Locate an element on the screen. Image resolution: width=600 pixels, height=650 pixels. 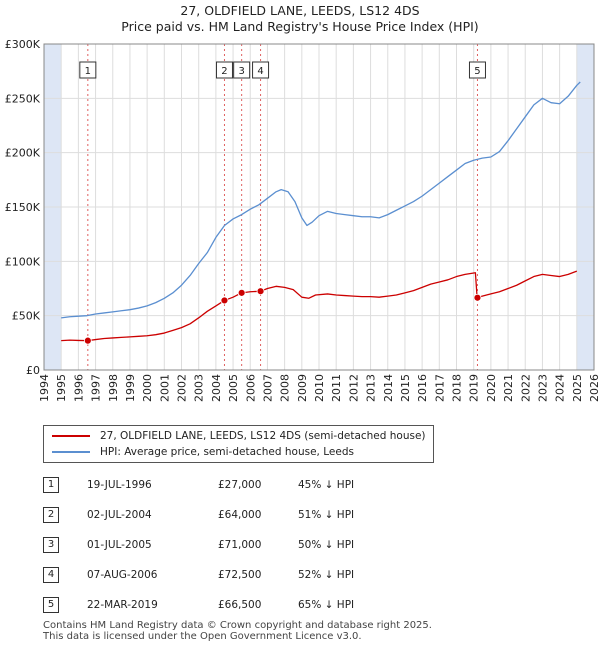
x-tick-label: 1997 is located at coordinates (96, 388).